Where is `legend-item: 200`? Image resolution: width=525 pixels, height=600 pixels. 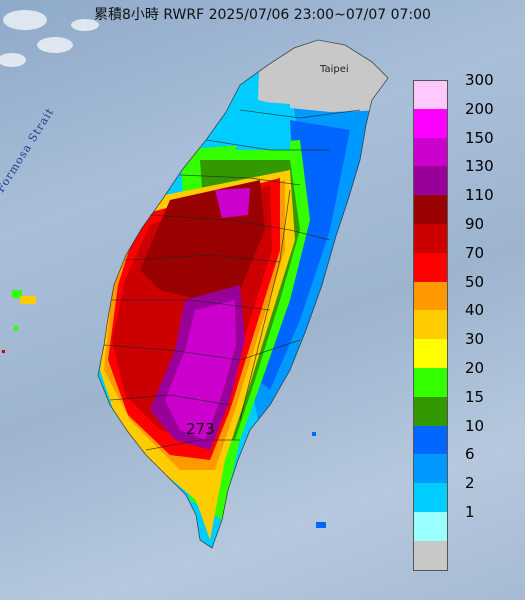 legend-item: 200 is located at coordinates (463, 119).